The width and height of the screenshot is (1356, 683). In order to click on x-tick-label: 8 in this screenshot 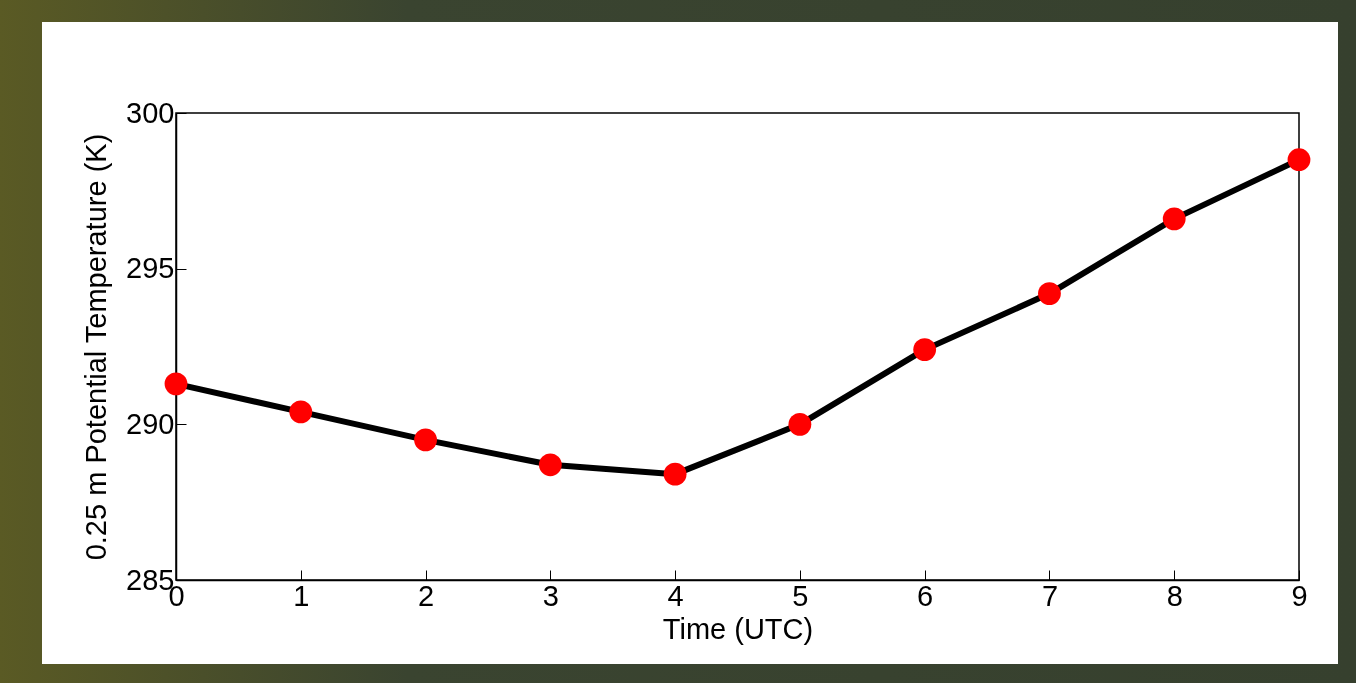, I will do `click(1174, 595)`.